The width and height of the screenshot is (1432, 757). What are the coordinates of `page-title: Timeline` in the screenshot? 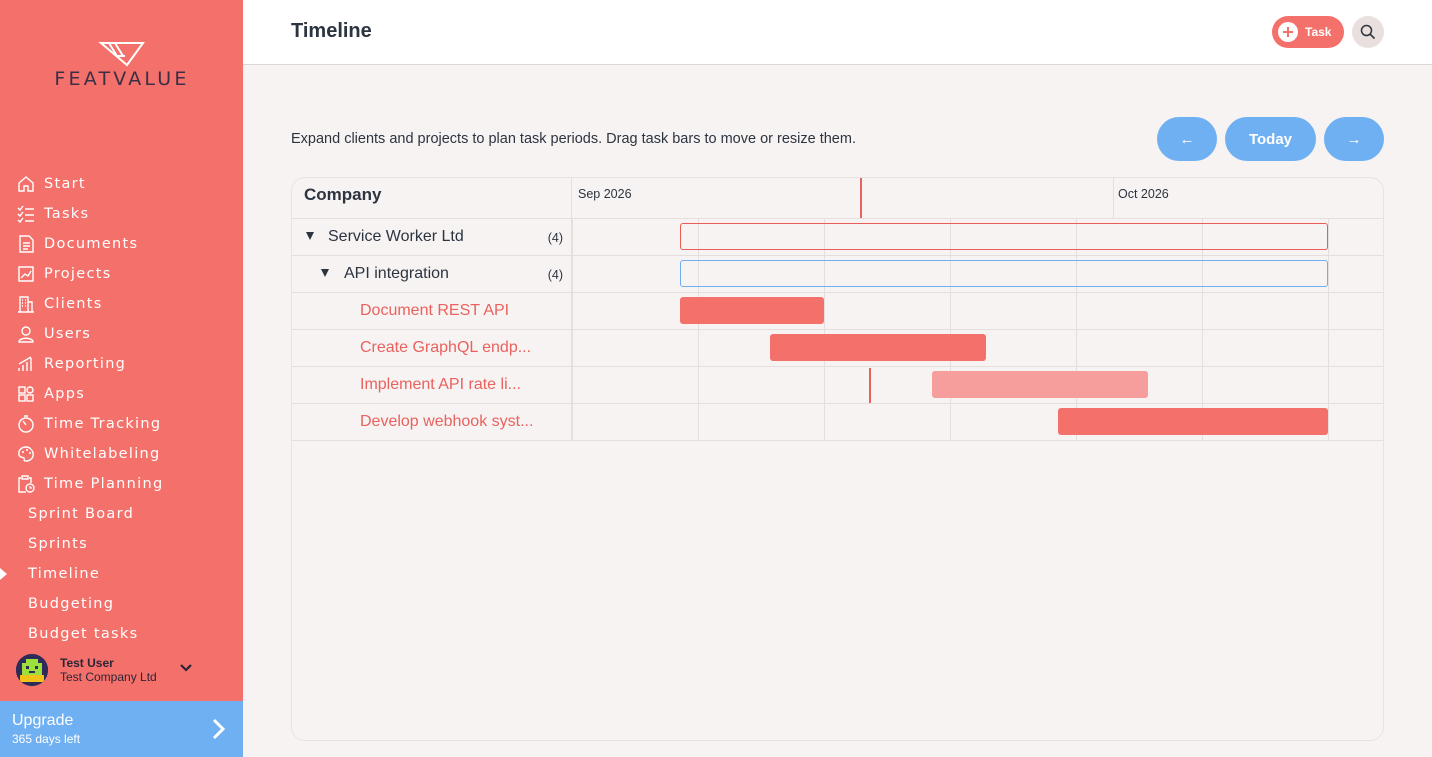 It's located at (331, 31).